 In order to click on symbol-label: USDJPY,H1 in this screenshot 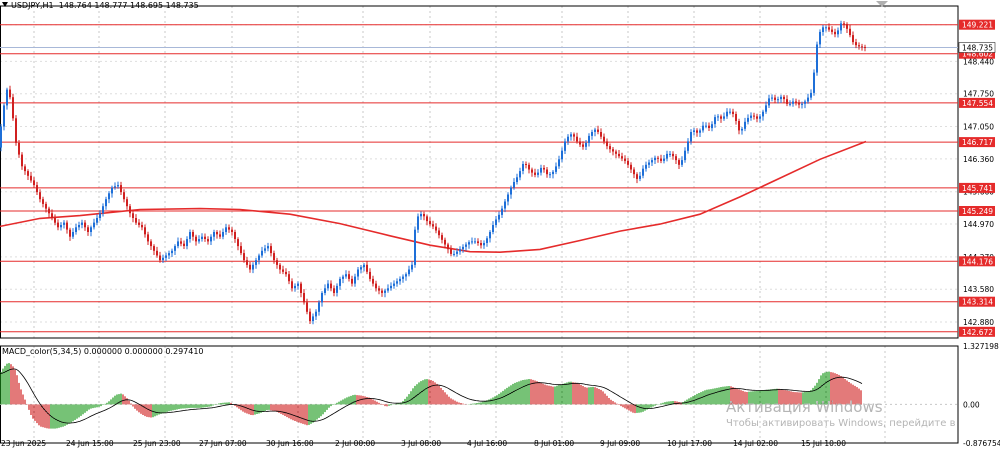, I will do `click(32, 5)`.